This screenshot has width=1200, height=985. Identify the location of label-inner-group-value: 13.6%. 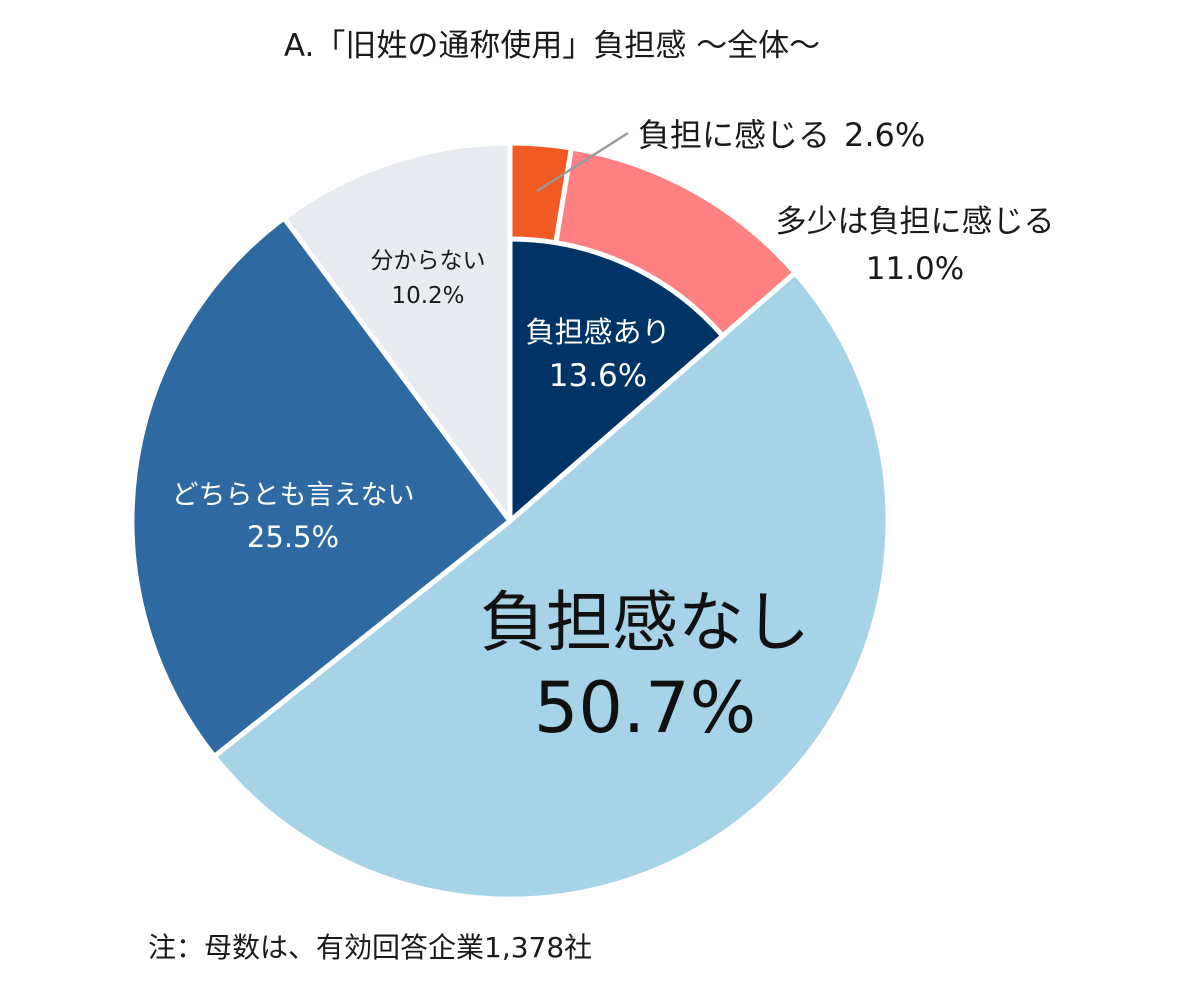
(598, 376).